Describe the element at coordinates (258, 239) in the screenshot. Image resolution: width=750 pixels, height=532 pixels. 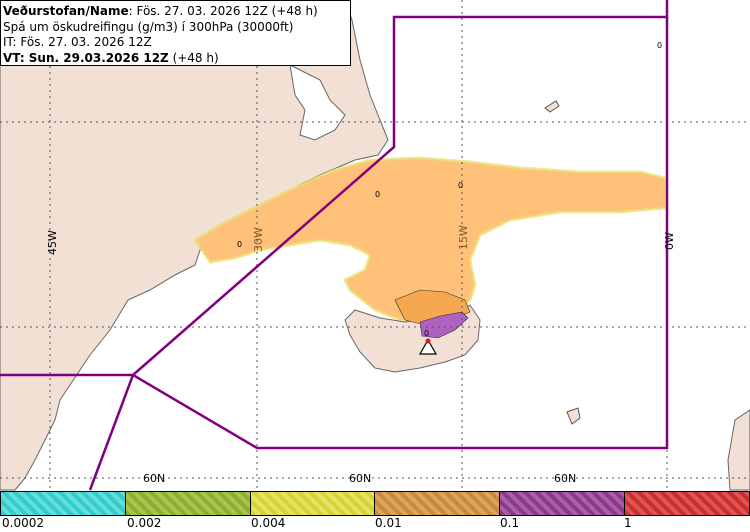
I see `lon-label-30w: 30W` at that location.